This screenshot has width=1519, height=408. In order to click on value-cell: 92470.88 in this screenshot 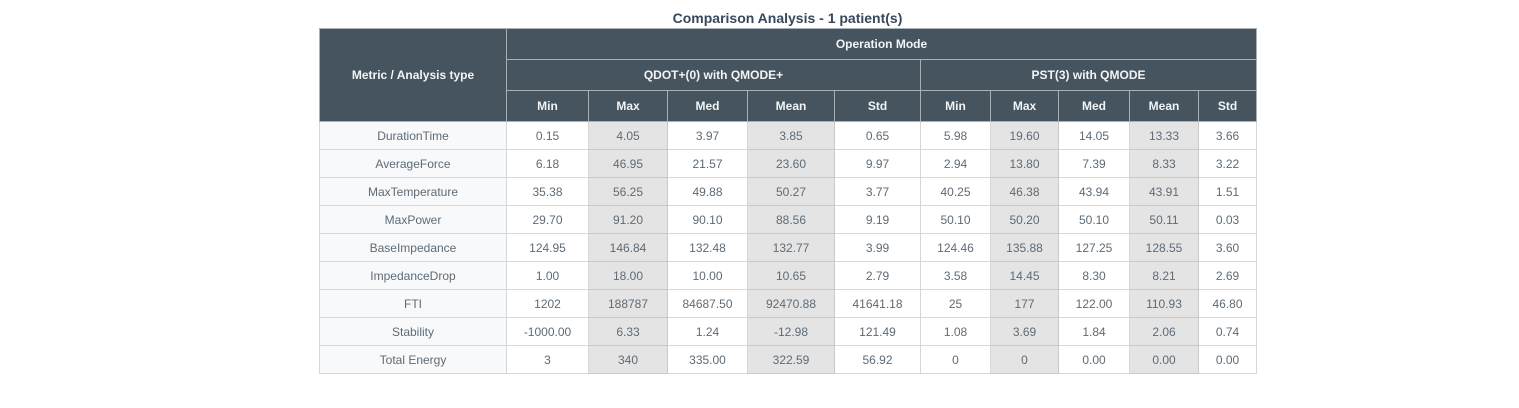, I will do `click(791, 303)`.